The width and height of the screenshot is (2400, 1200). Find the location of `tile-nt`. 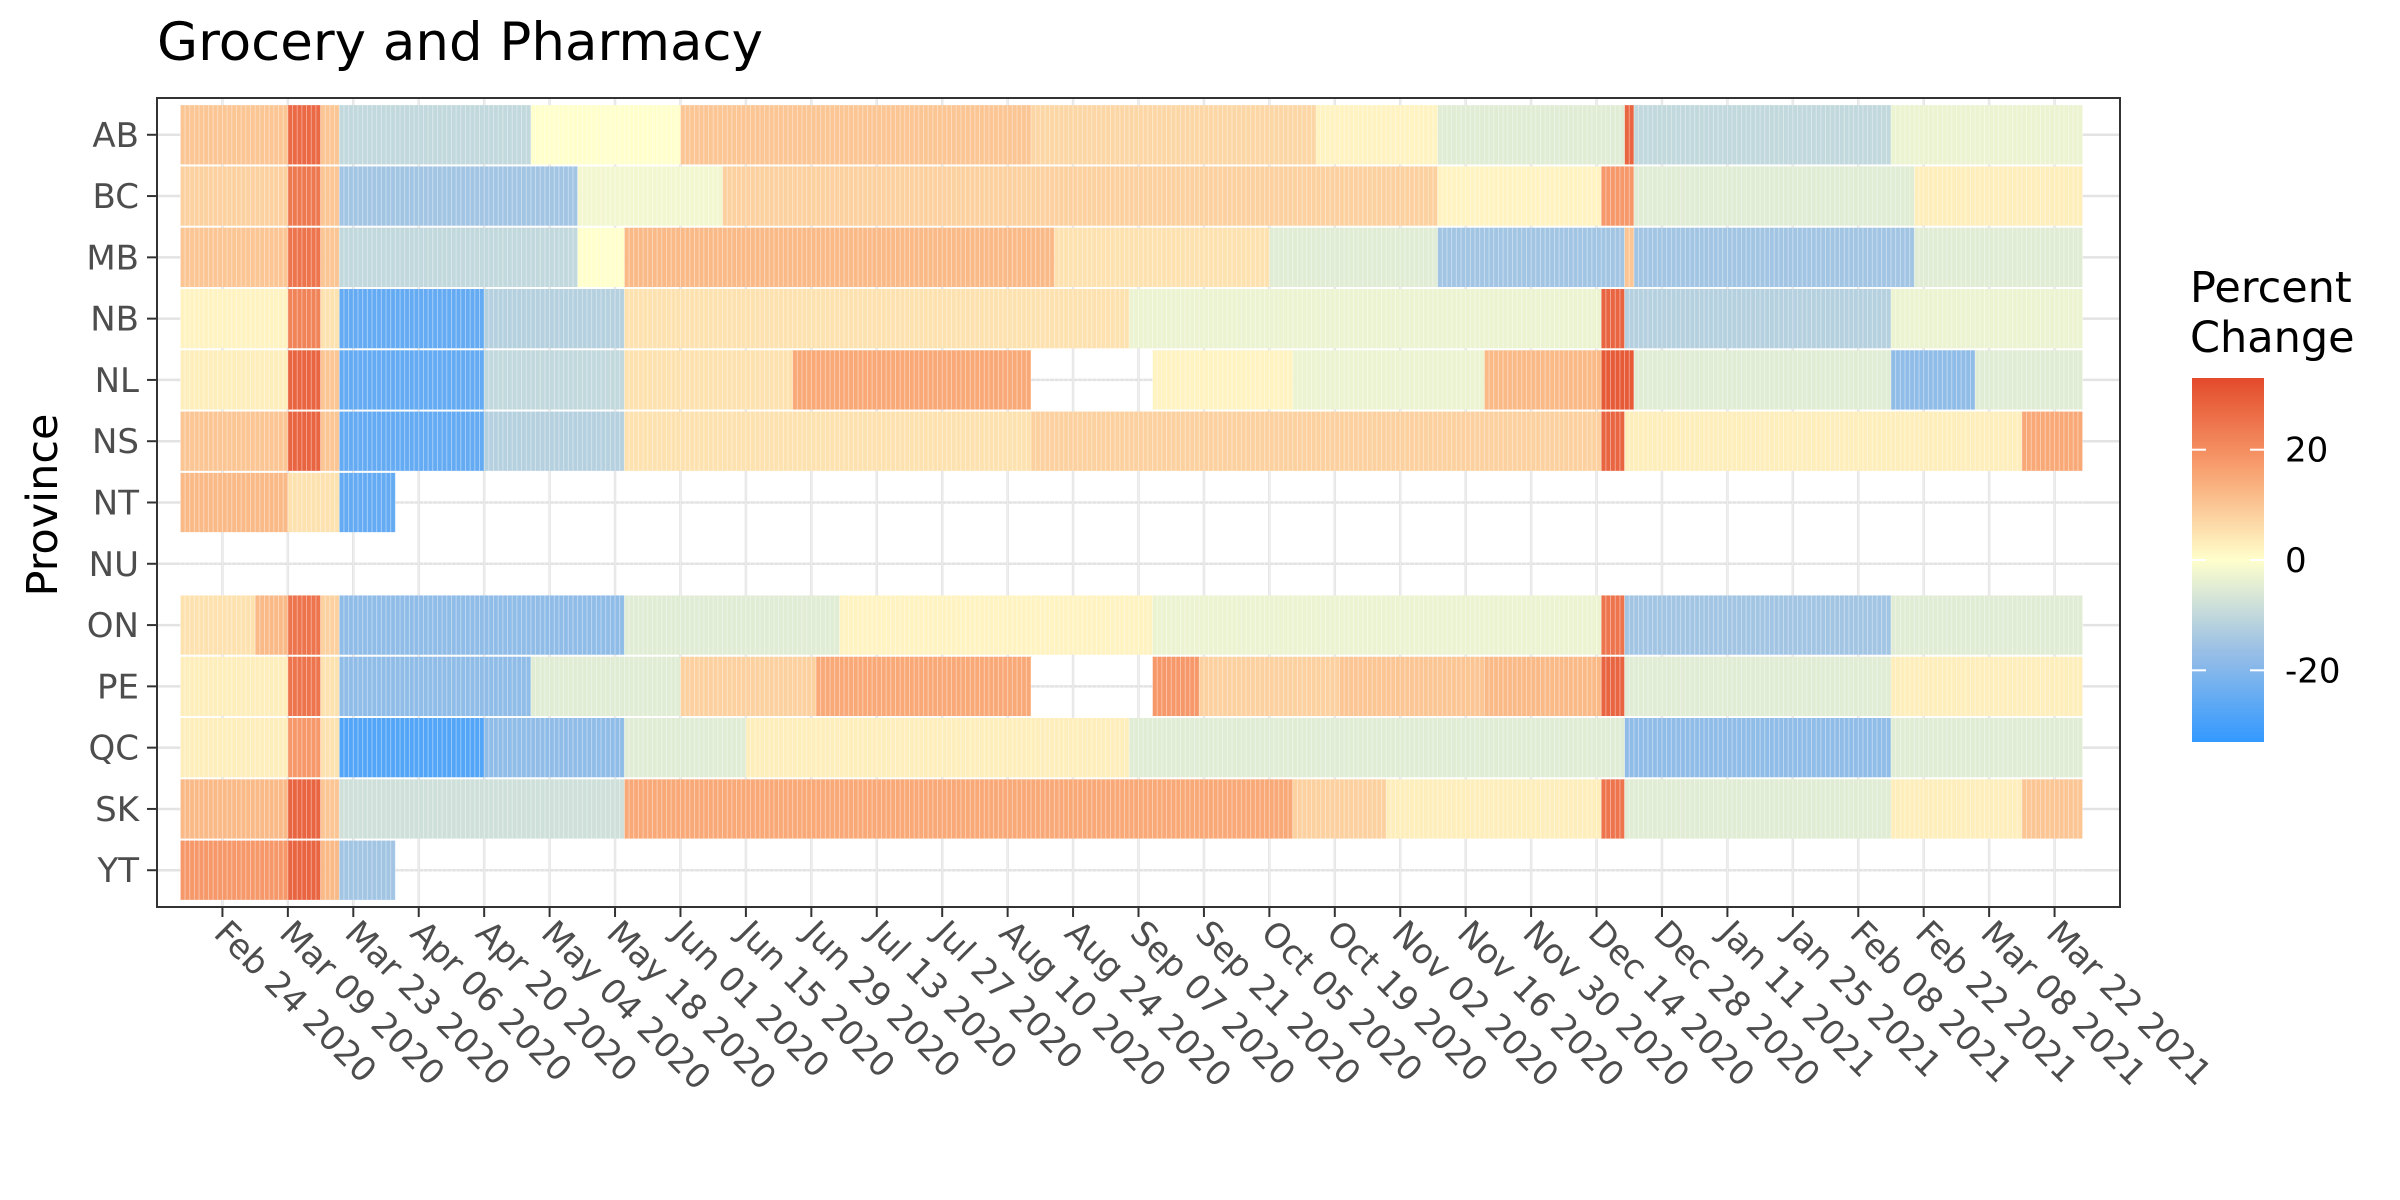

tile-nt is located at coordinates (313, 502).